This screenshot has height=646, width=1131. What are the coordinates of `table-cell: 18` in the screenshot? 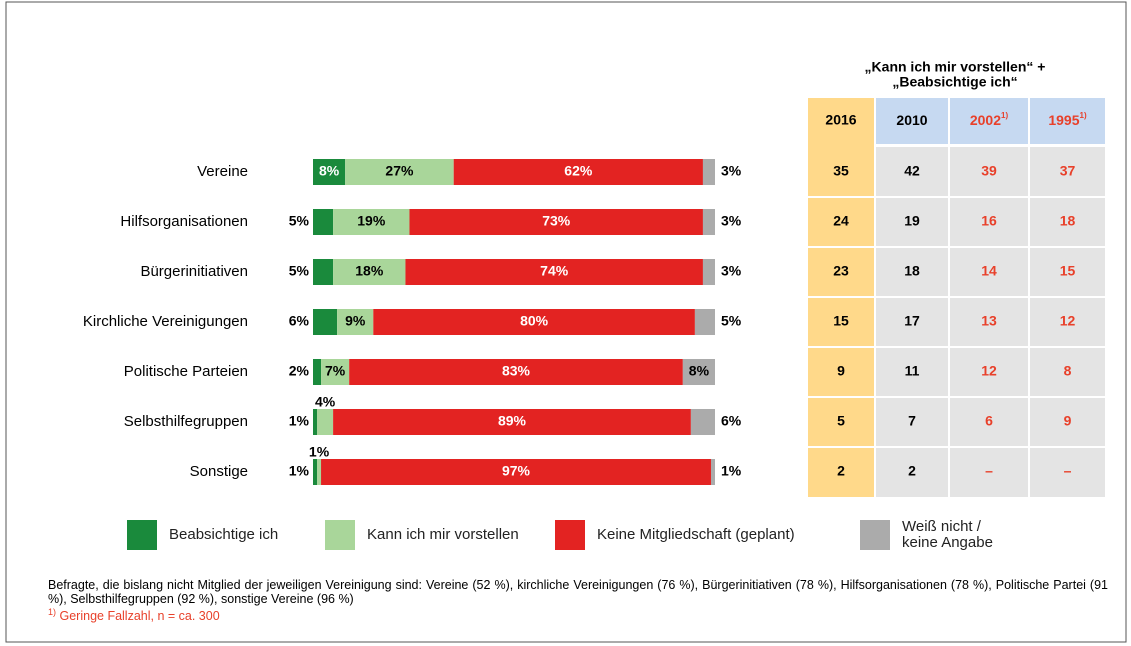 It's located at (912, 271).